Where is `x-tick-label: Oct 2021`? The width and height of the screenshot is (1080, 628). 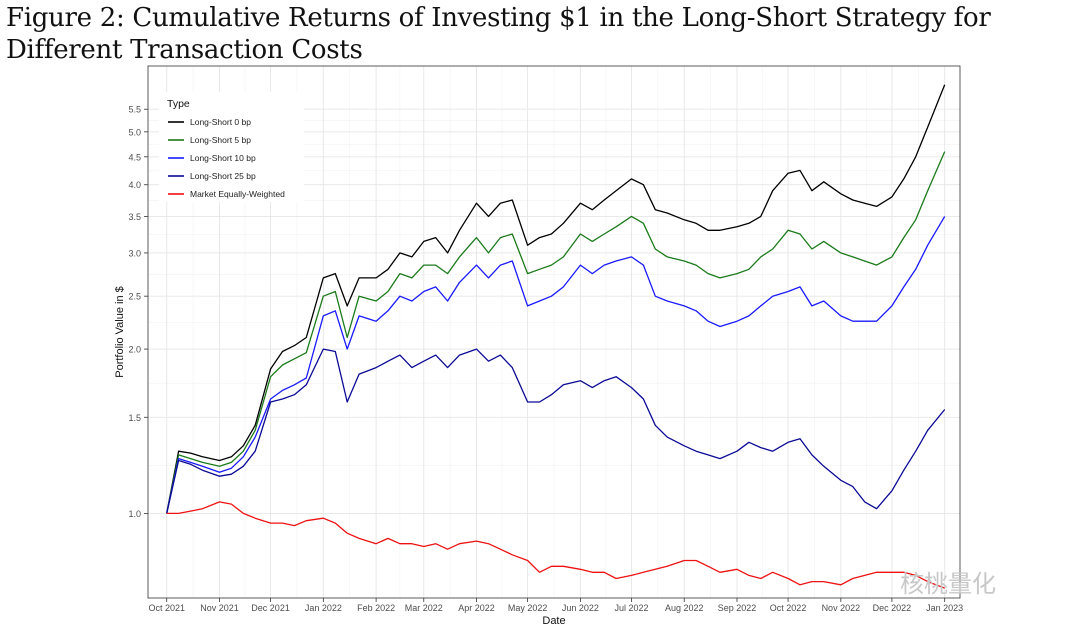
x-tick-label: Oct 2021 is located at coordinates (166, 608).